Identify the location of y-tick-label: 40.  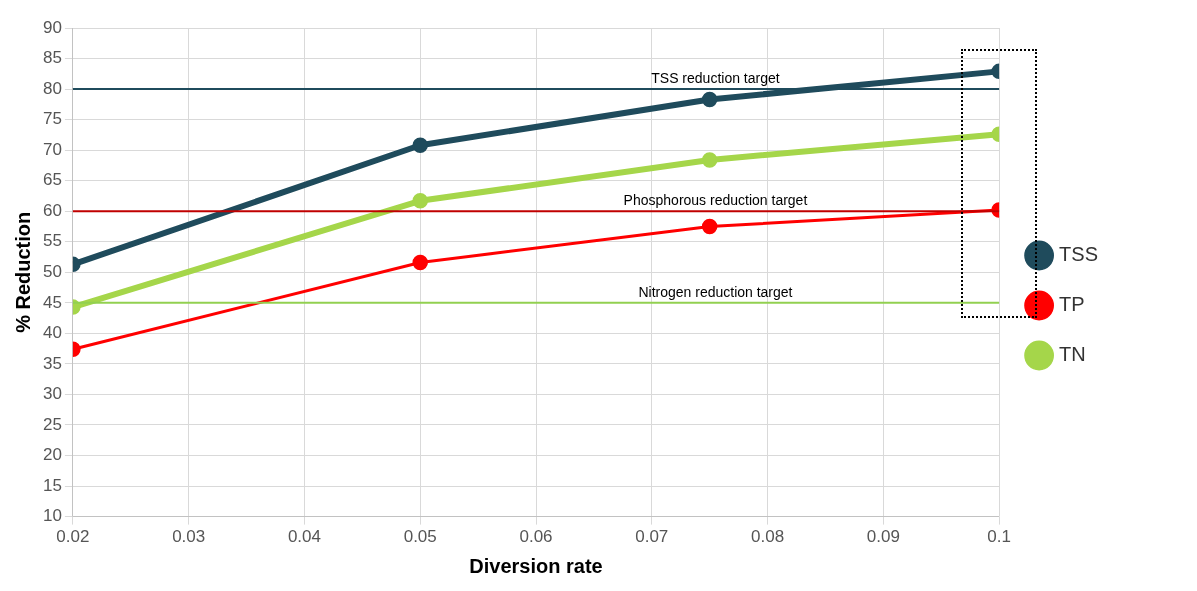
(52, 333).